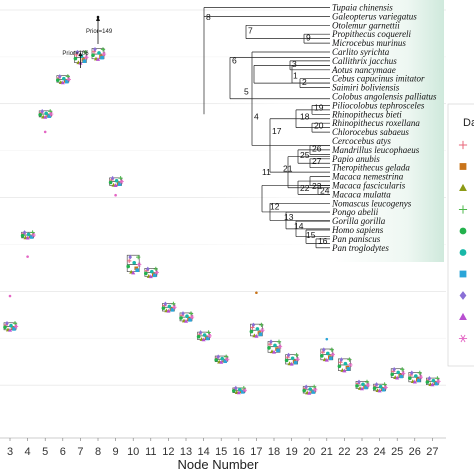  Describe the element at coordinates (305, 188) in the screenshot. I see `node-label-22: 22` at that location.